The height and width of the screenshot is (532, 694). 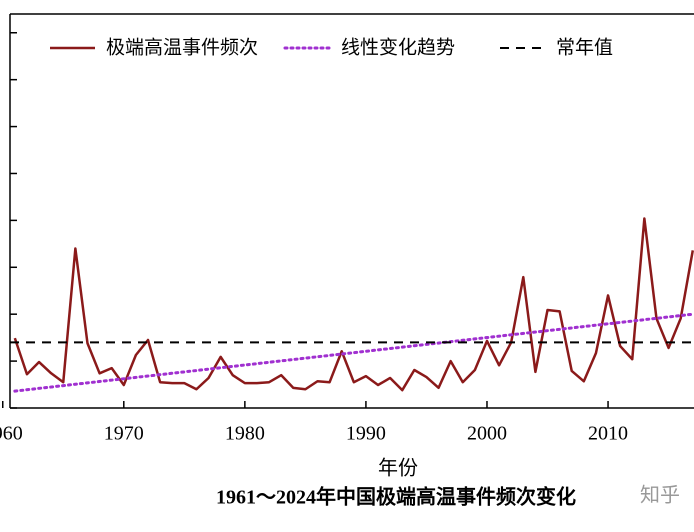 I want to click on legend-label: 线性变化趋势, so click(x=398, y=47).